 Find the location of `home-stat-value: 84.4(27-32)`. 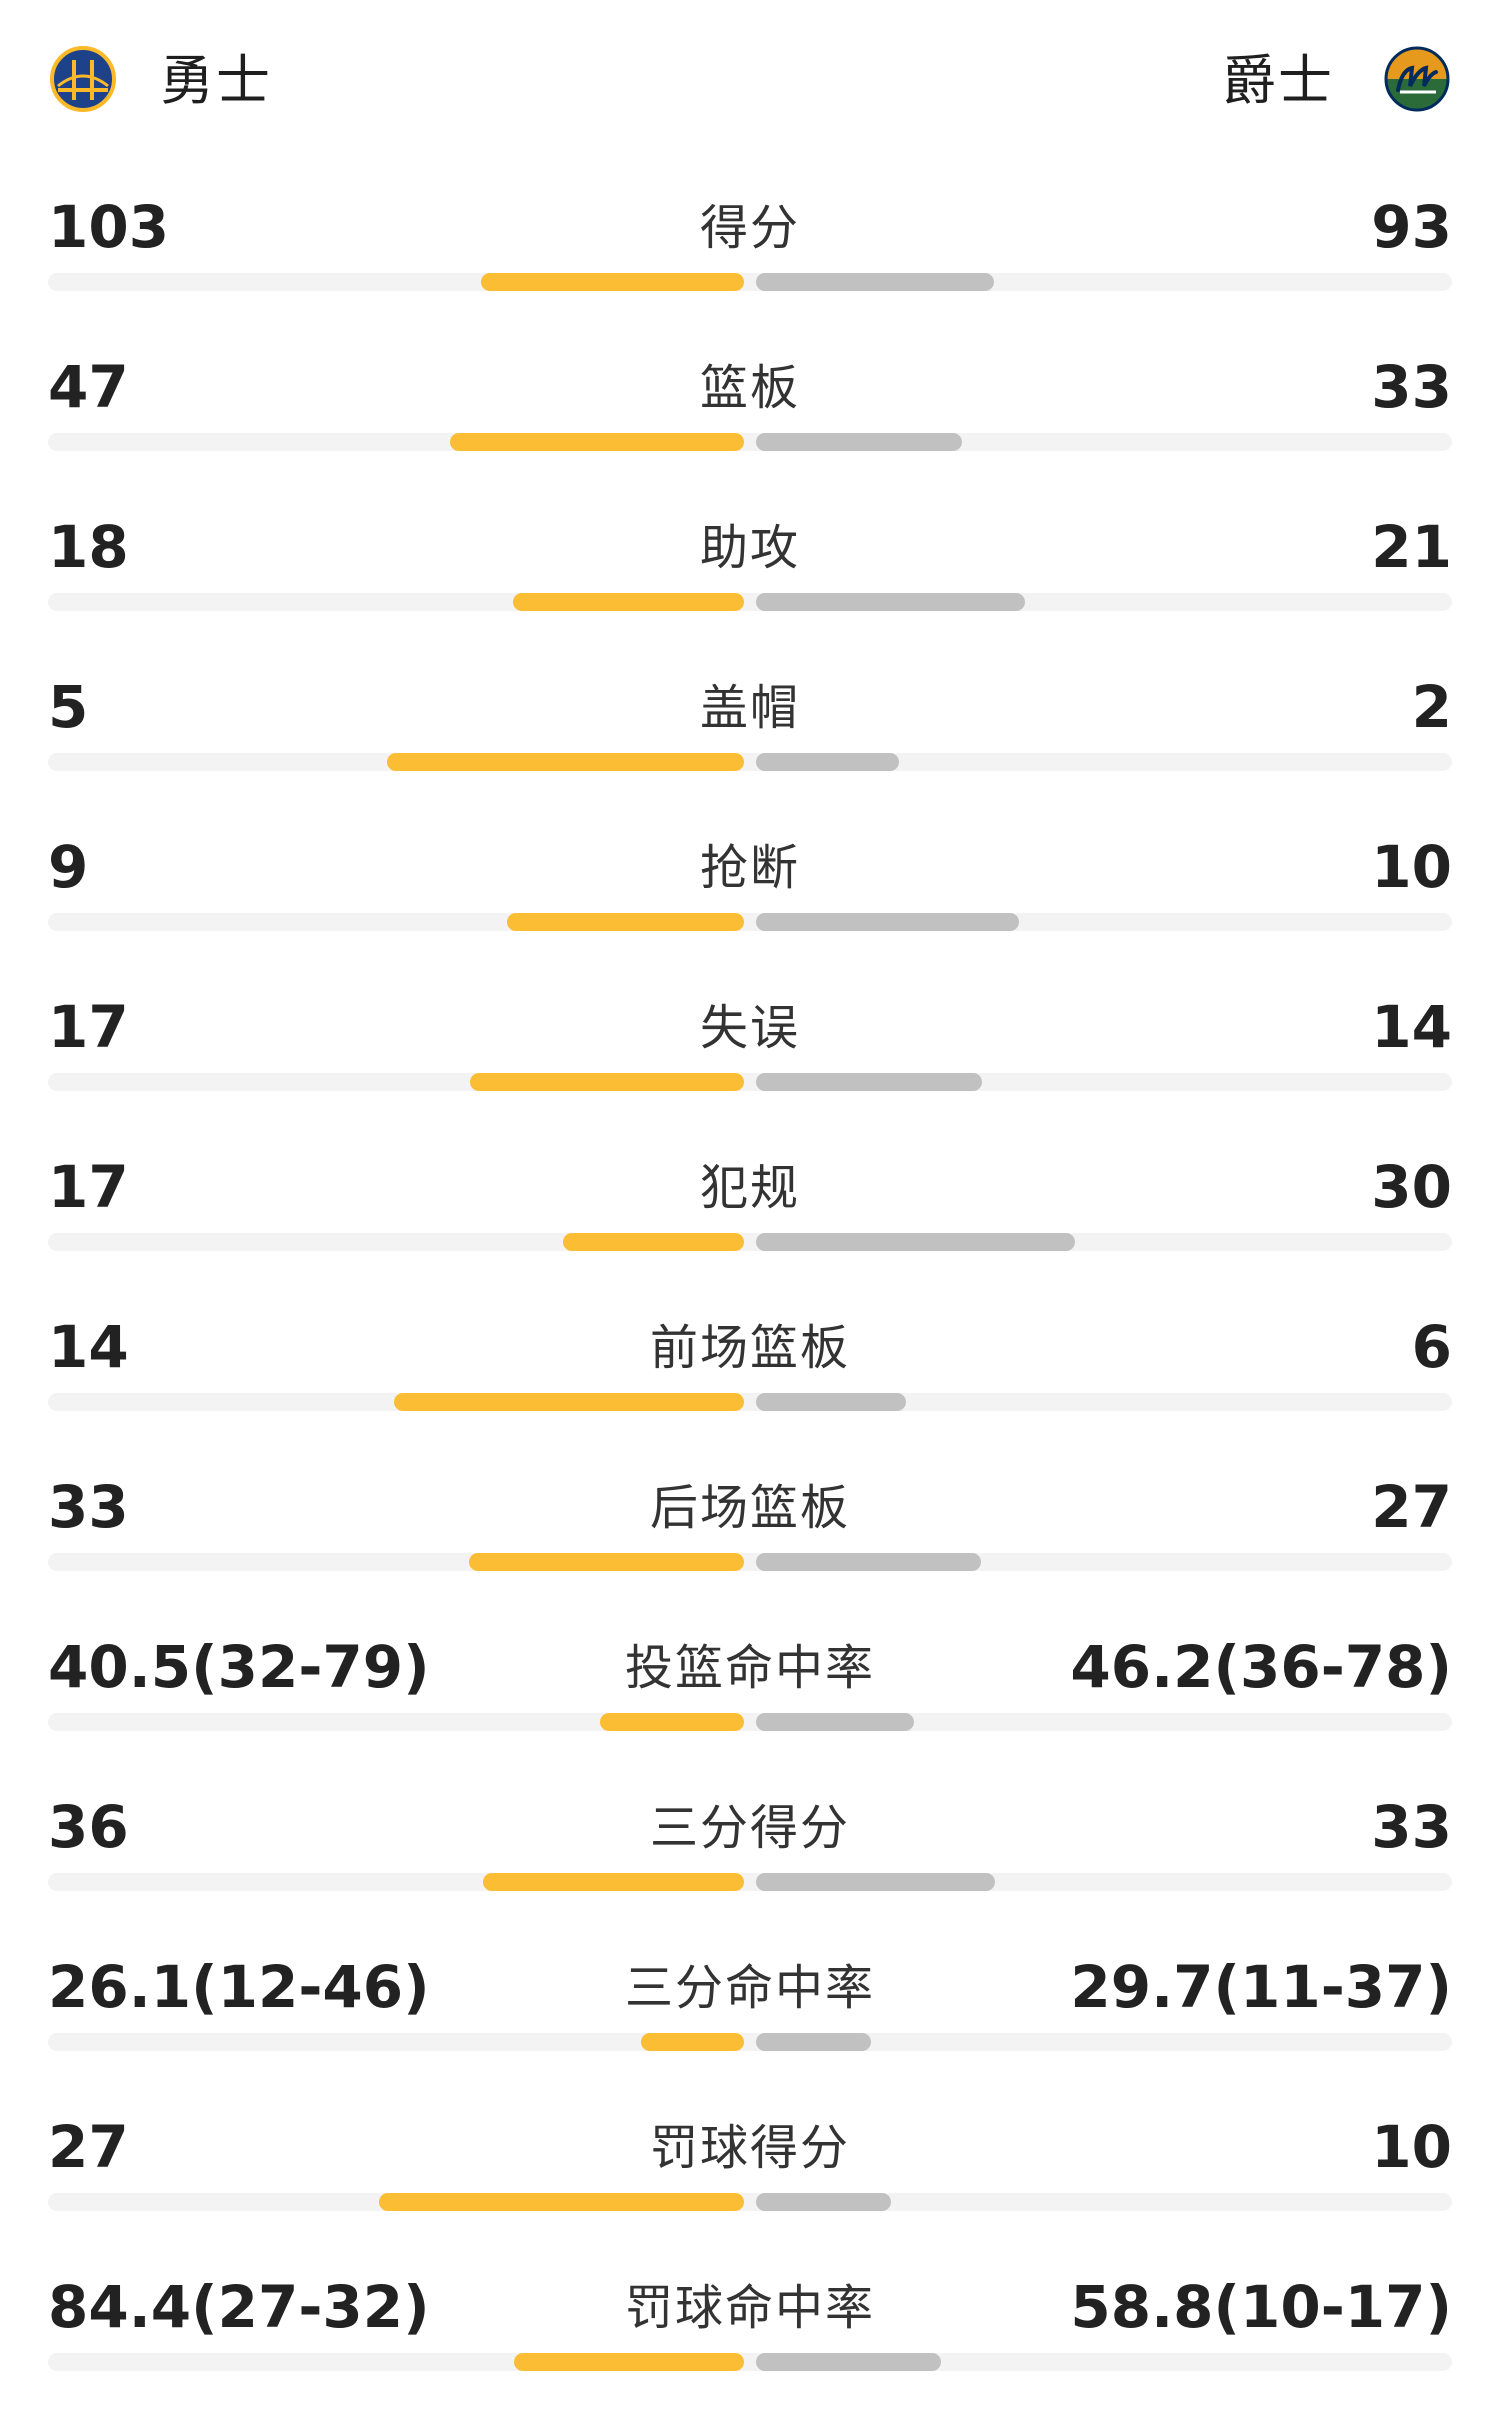

home-stat-value: 84.4(27-32) is located at coordinates (239, 2307).